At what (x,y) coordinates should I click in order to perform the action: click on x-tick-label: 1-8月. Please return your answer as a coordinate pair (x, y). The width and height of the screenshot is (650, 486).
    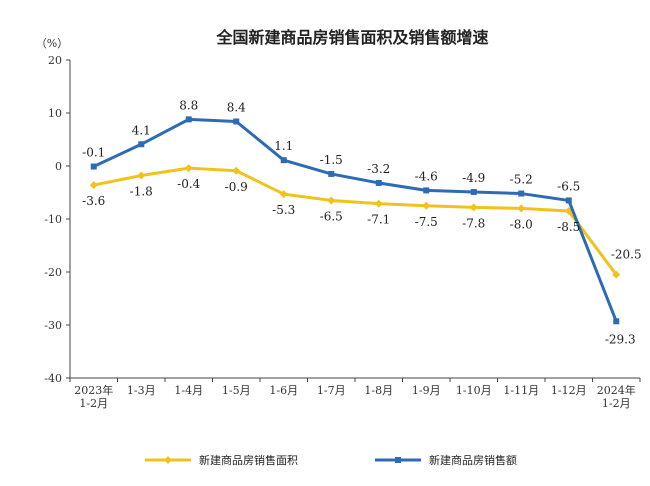
    Looking at the image, I should click on (378, 390).